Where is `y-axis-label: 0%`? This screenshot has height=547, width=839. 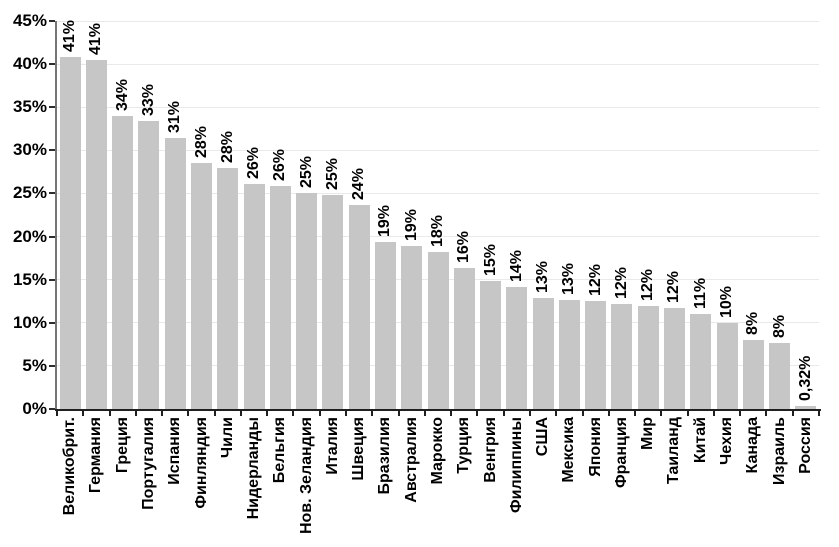 y-axis-label: 0% is located at coordinates (34, 408).